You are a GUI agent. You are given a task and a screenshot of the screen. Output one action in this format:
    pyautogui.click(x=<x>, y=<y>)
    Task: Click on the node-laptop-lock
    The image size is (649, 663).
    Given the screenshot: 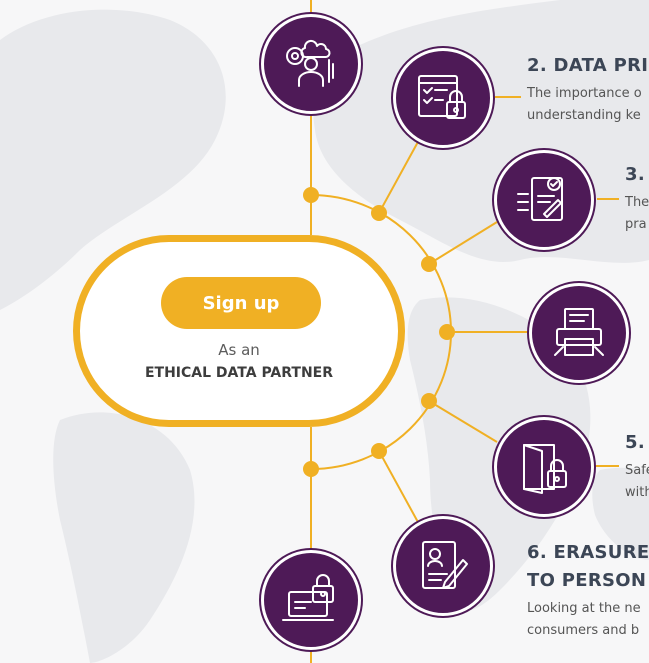 What is the action you would take?
    pyautogui.click(x=311, y=600)
    